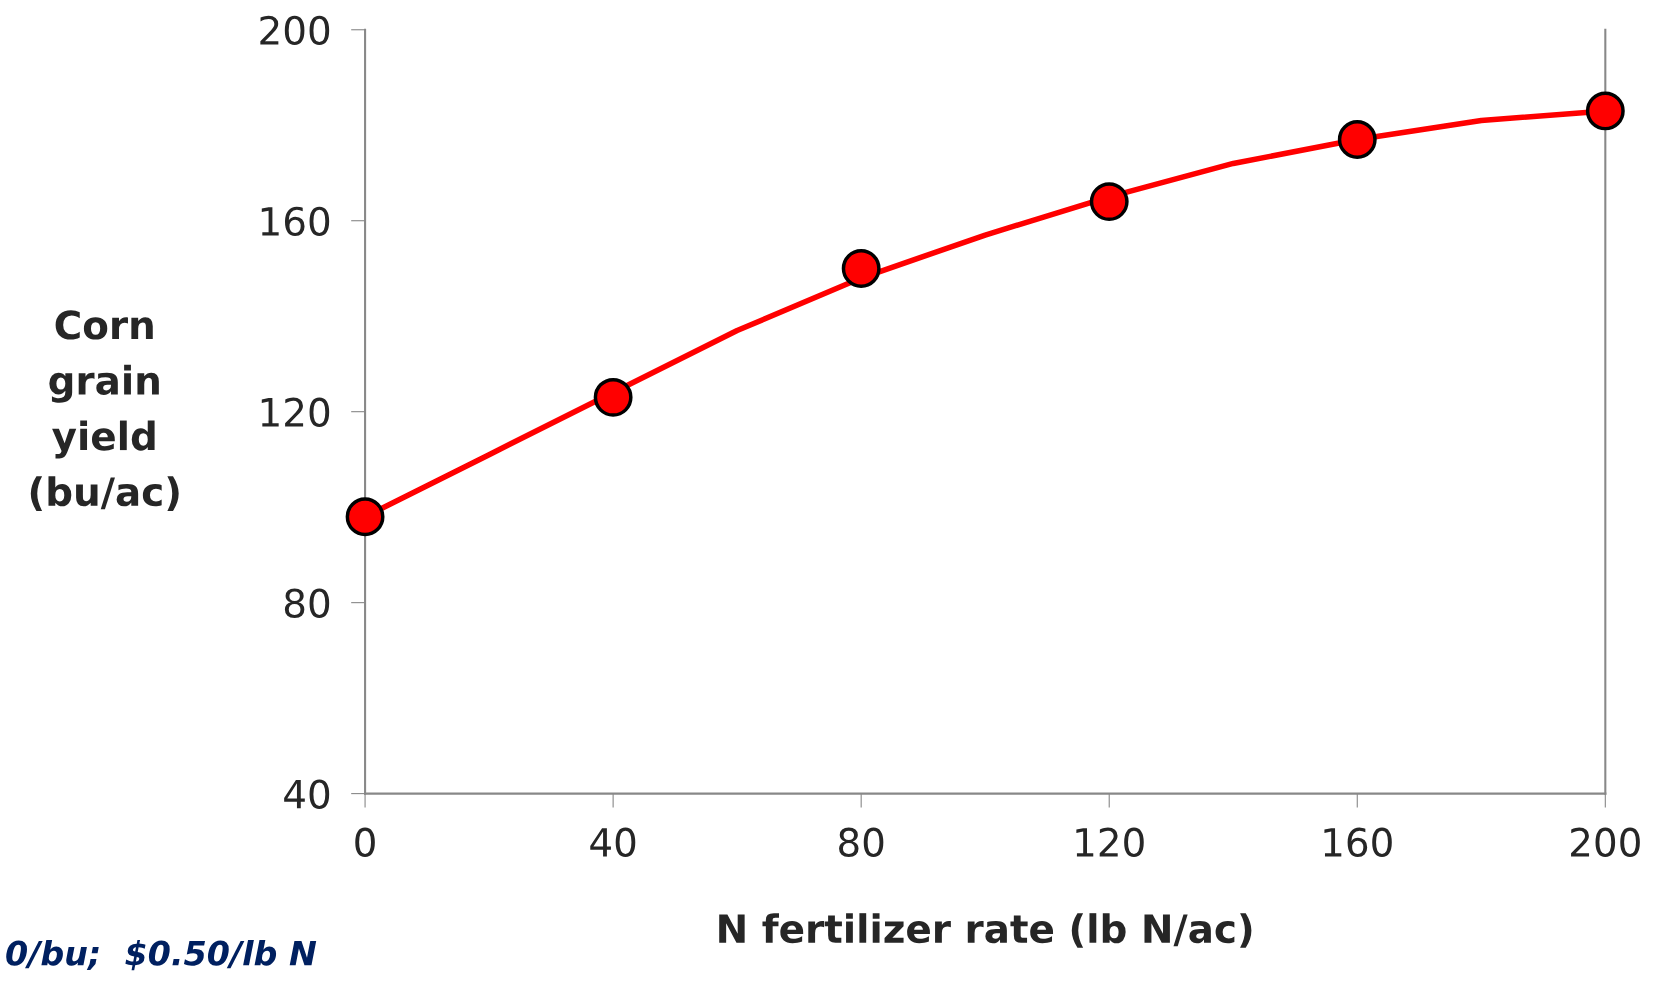 The image size is (1667, 992). Describe the element at coordinates (307, 794) in the screenshot. I see `y-tick-label: 40` at that location.